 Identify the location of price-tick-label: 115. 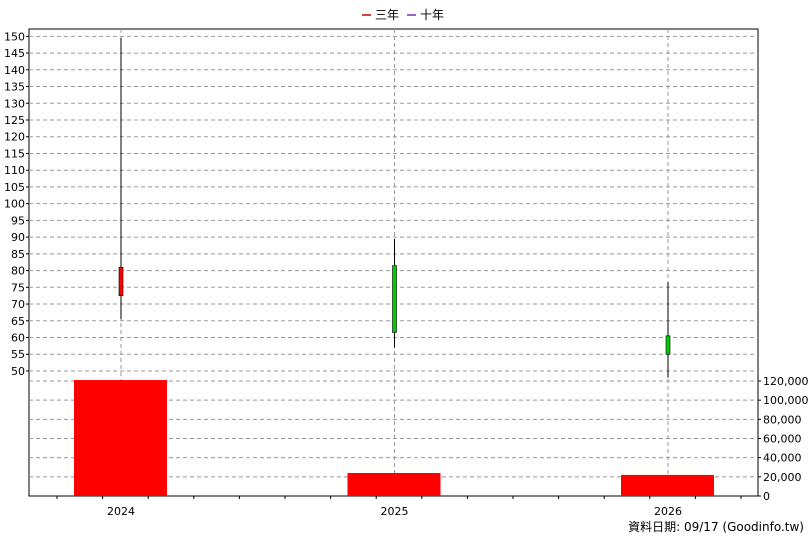
(14, 153).